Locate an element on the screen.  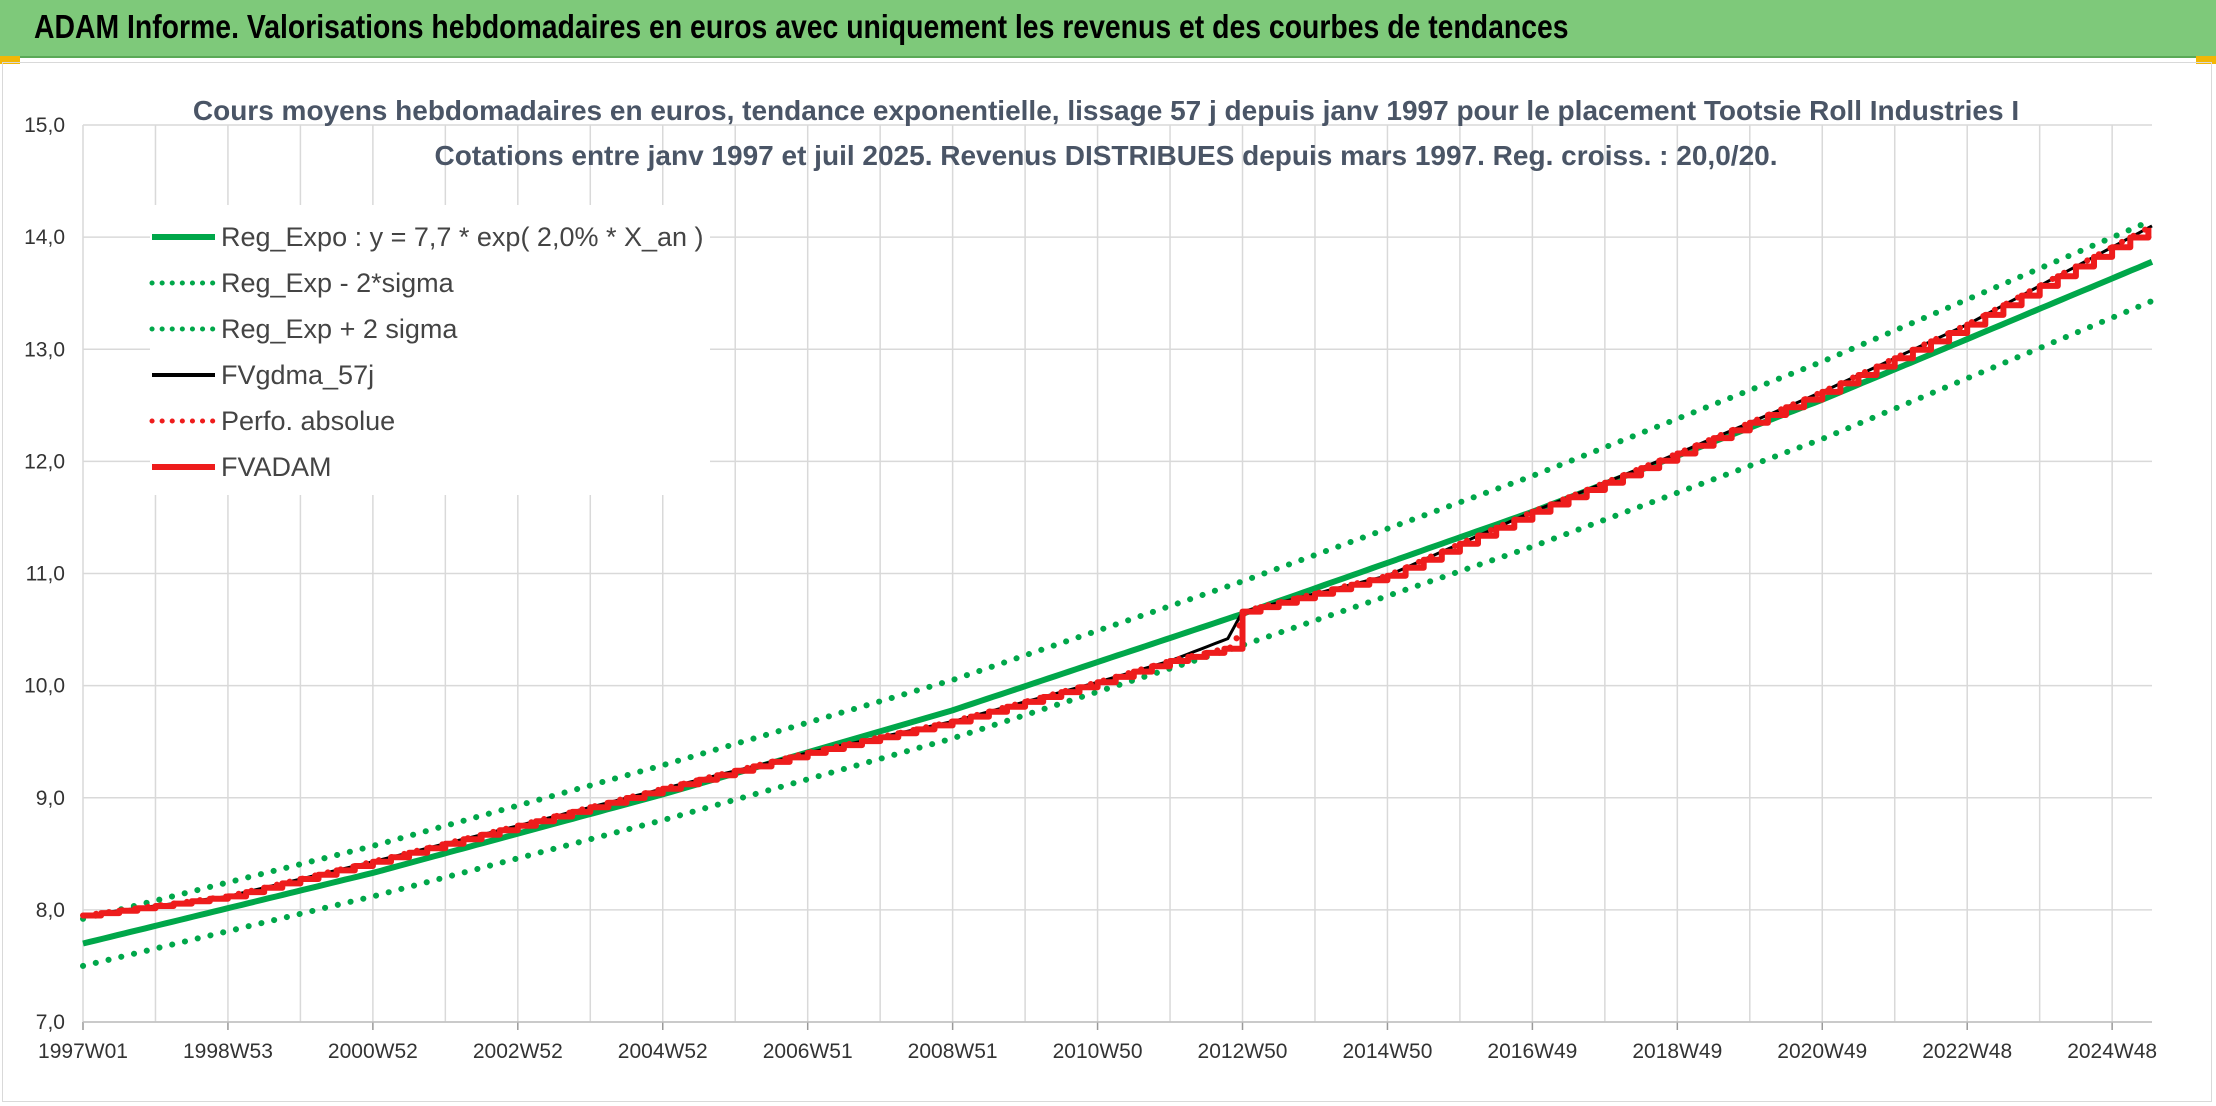
legend-label-2: Reg_Exp + 2 sigma is located at coordinates (339, 329).